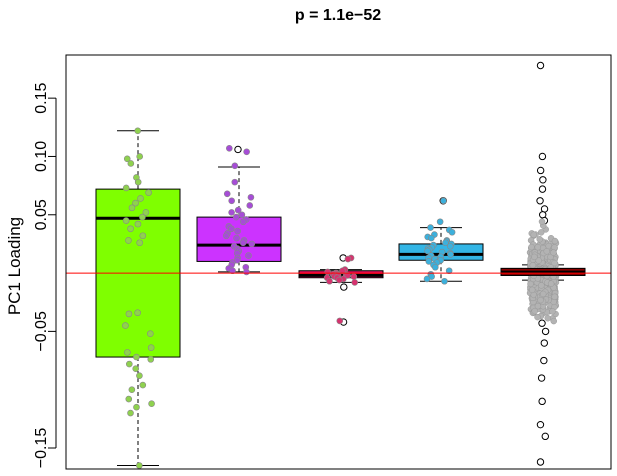  Describe the element at coordinates (41, 156) in the screenshot. I see `y-tick-label: 0.10` at that location.